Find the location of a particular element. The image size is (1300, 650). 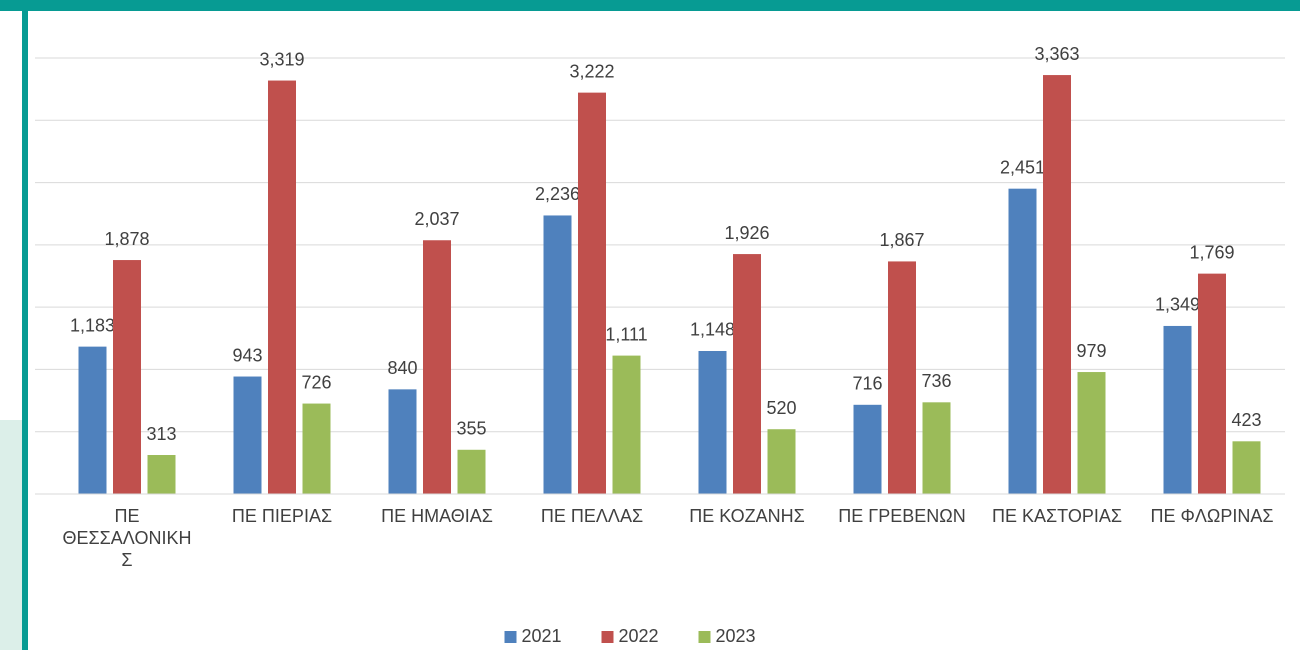

data-label: 1,111 is located at coordinates (626, 334).